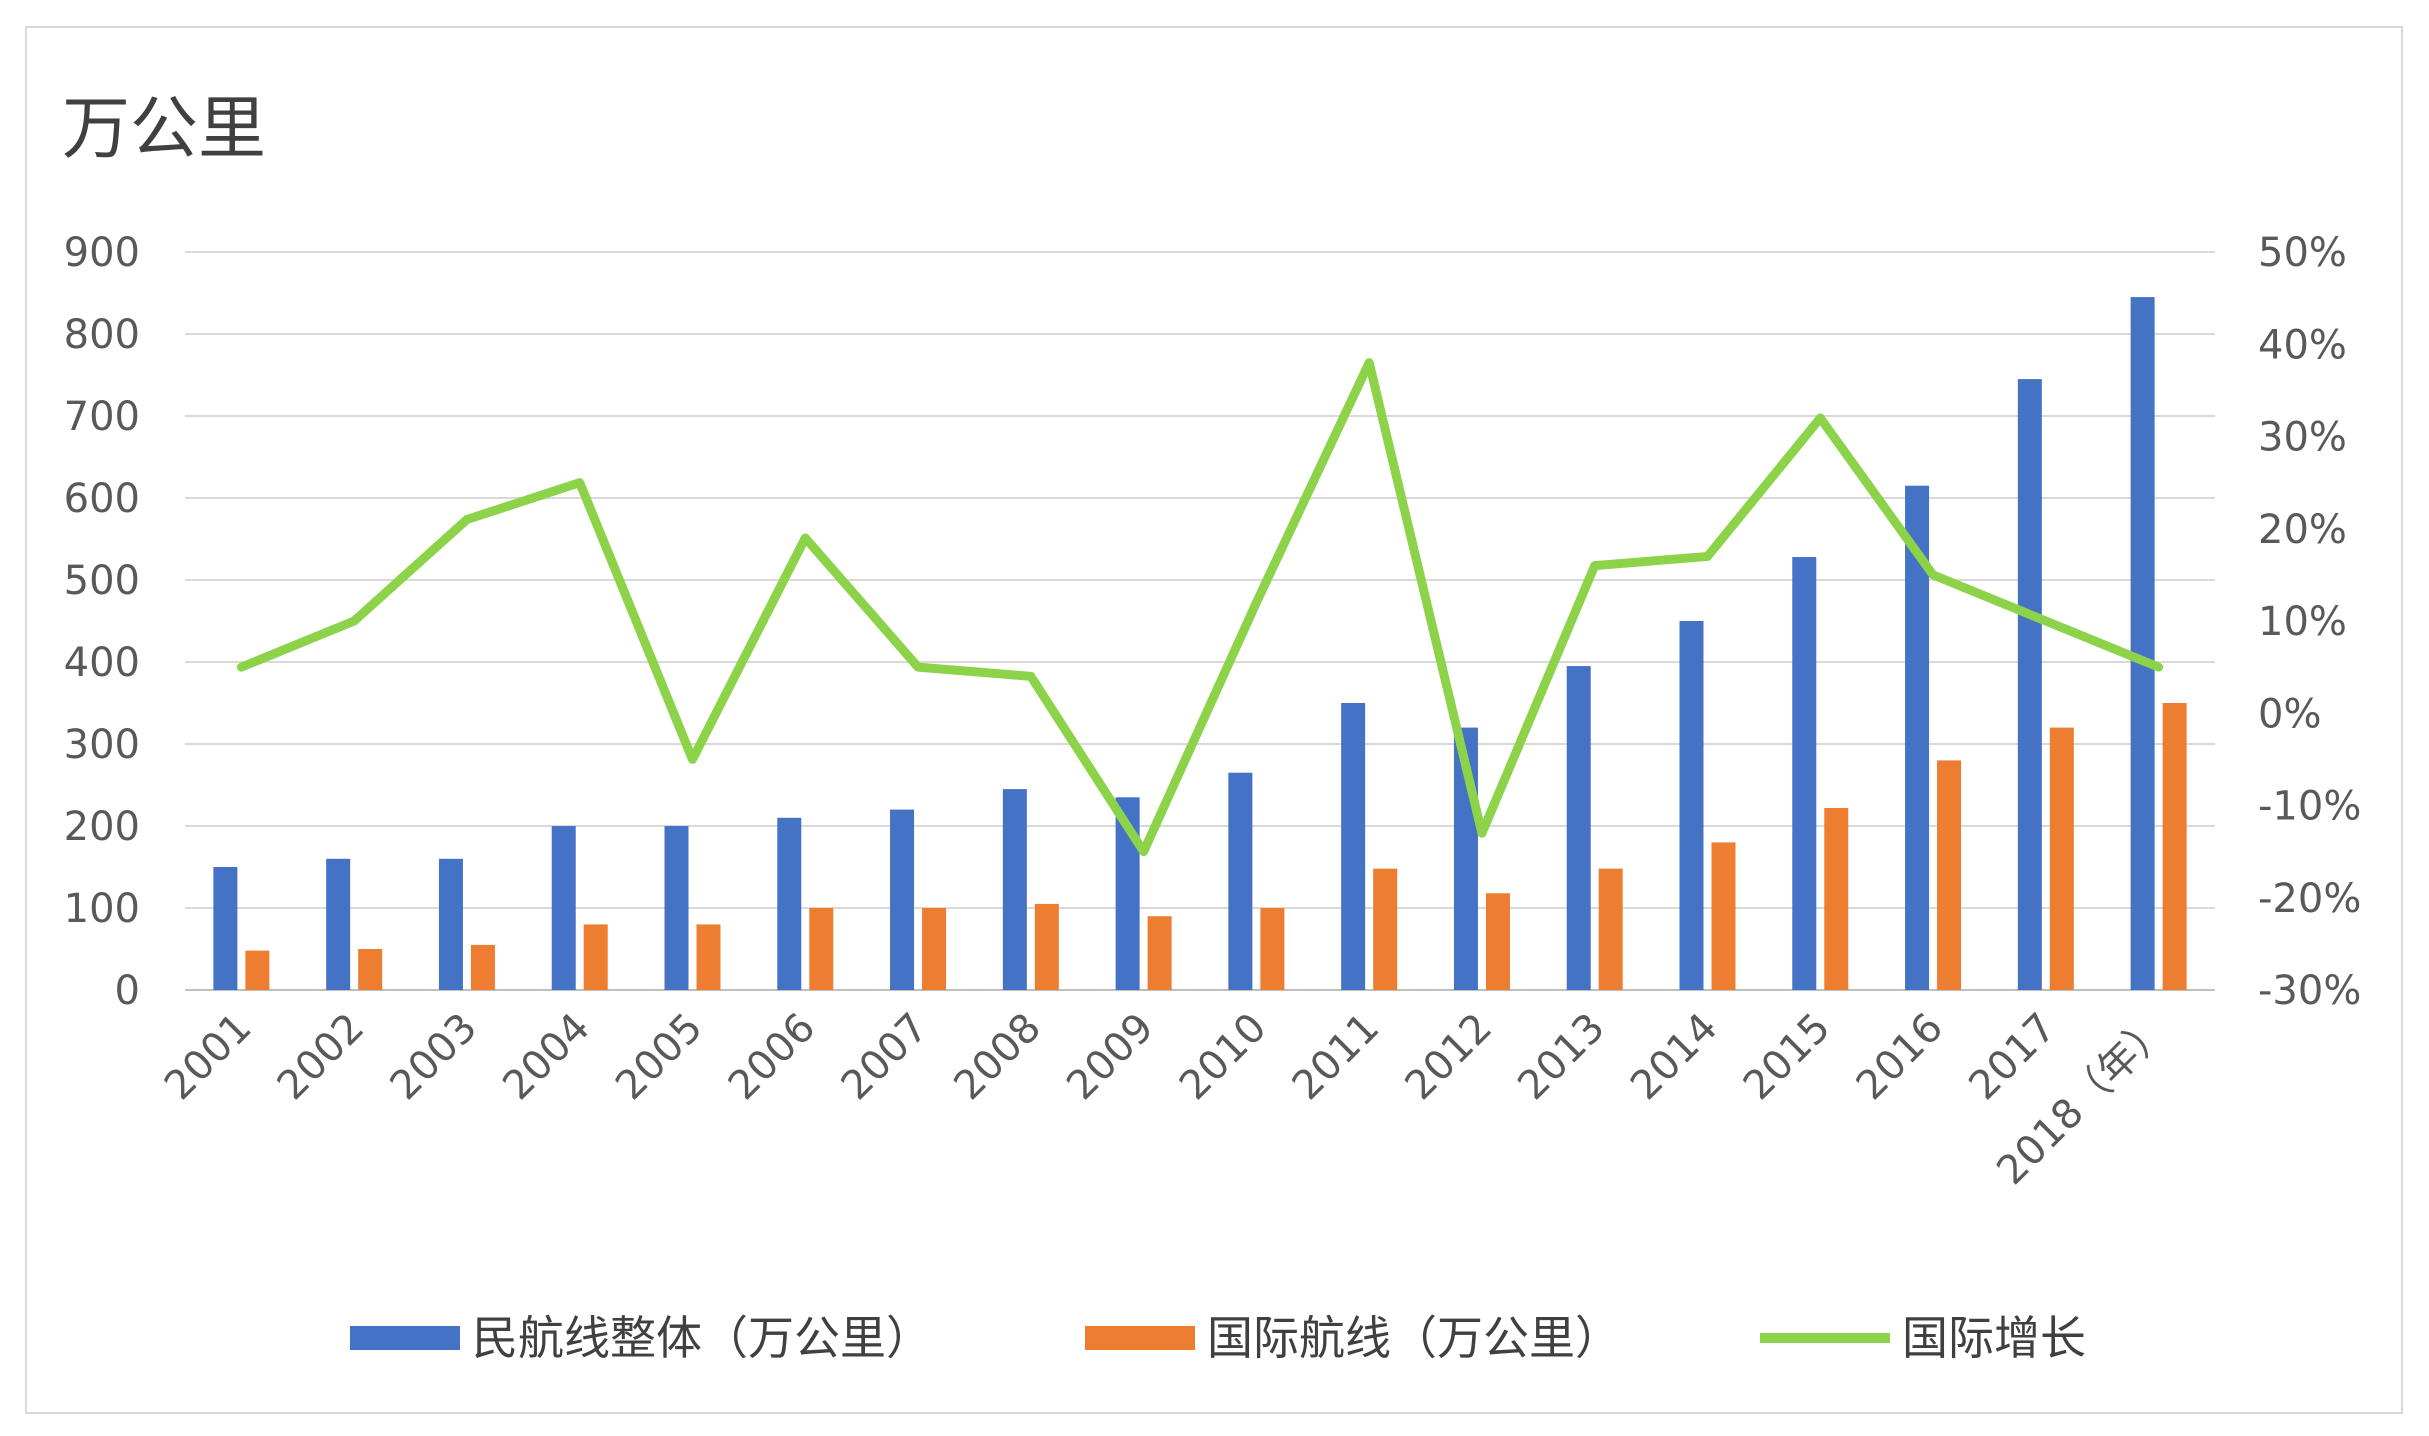 The width and height of the screenshot is (2429, 1436). Describe the element at coordinates (102, 253) in the screenshot. I see `left-tick-label: 900` at that location.